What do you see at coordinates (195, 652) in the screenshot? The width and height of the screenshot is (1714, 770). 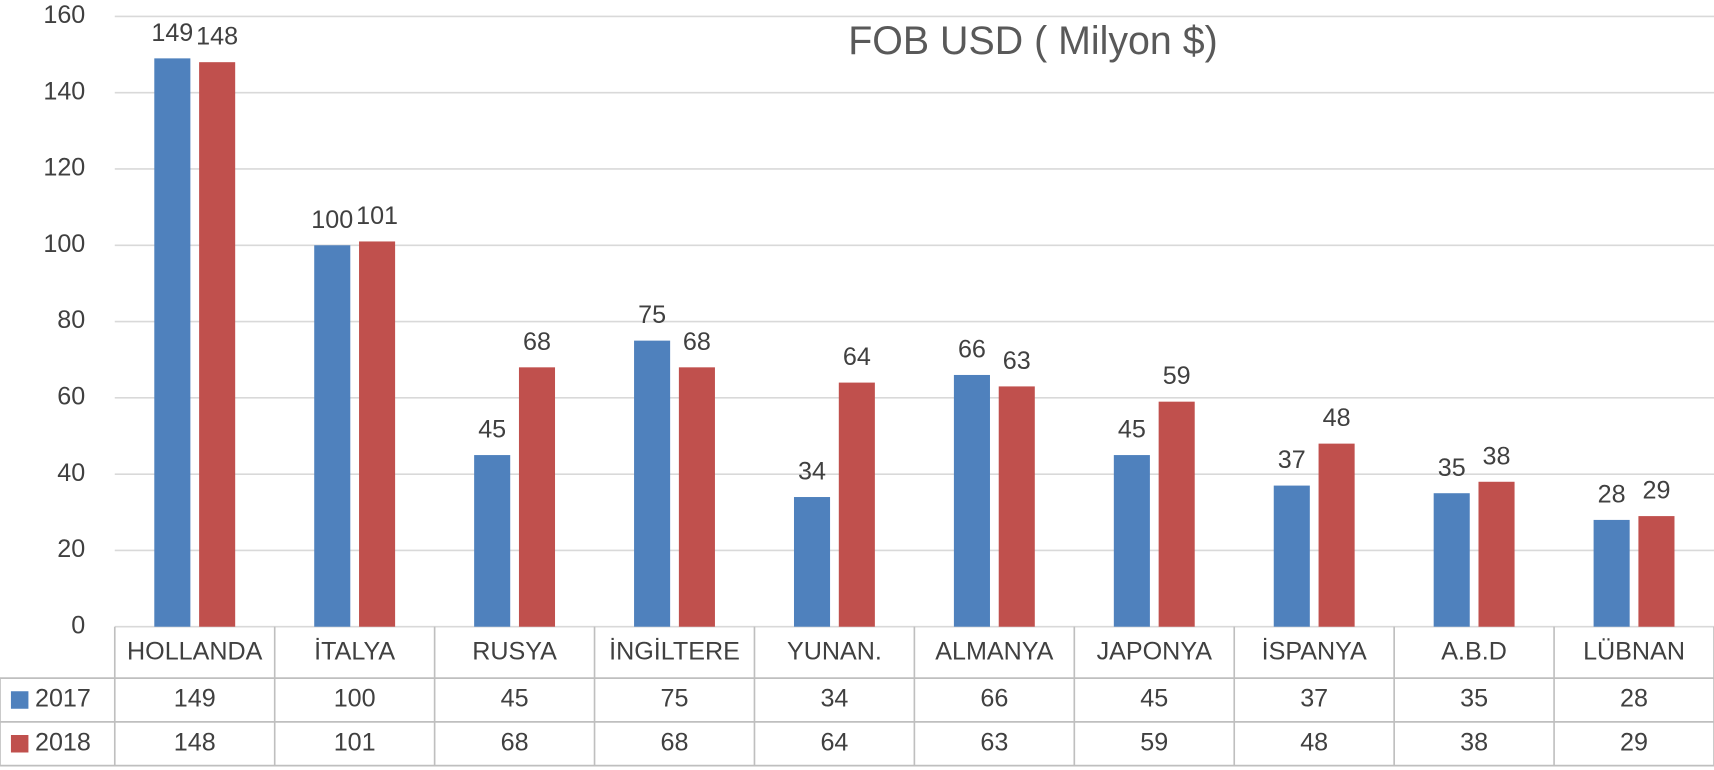 I see `x-tick-label: HOLLANDA` at bounding box center [195, 652].